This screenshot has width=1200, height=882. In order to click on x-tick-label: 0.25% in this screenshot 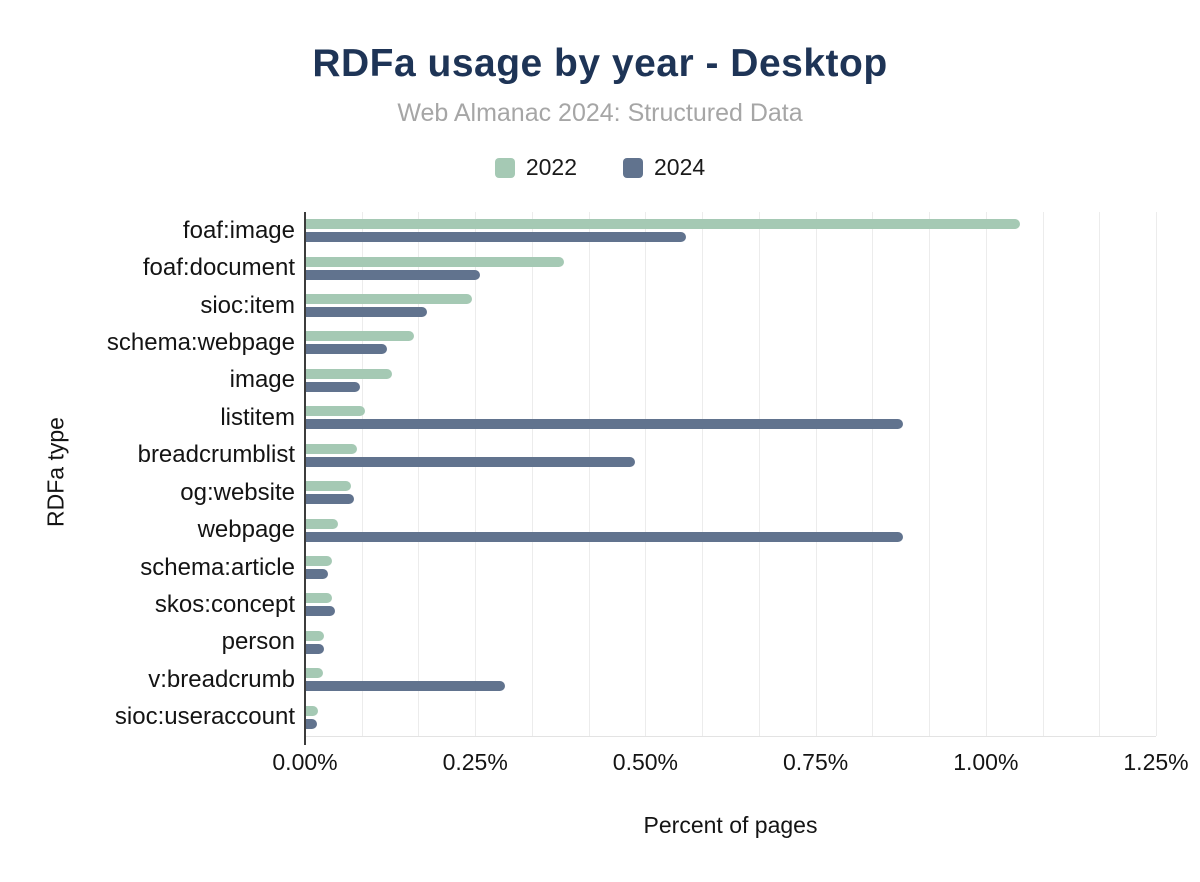, I will do `click(475, 762)`.